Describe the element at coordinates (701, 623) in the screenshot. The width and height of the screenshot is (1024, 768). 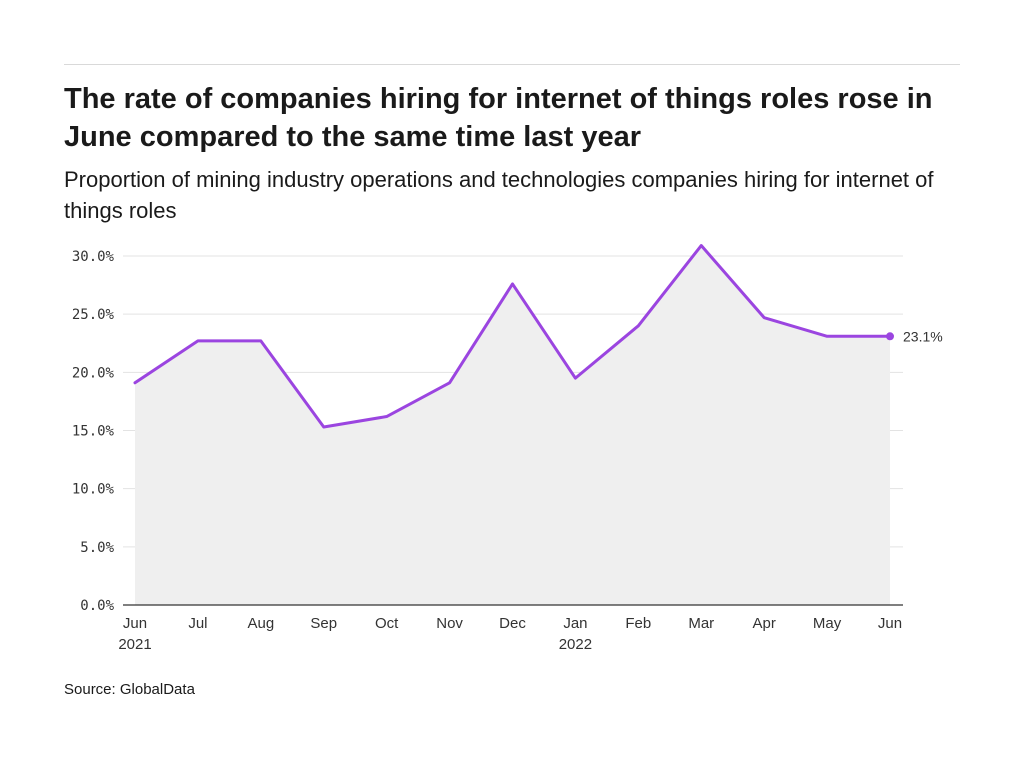
I see `x-tick-label: Mar` at that location.